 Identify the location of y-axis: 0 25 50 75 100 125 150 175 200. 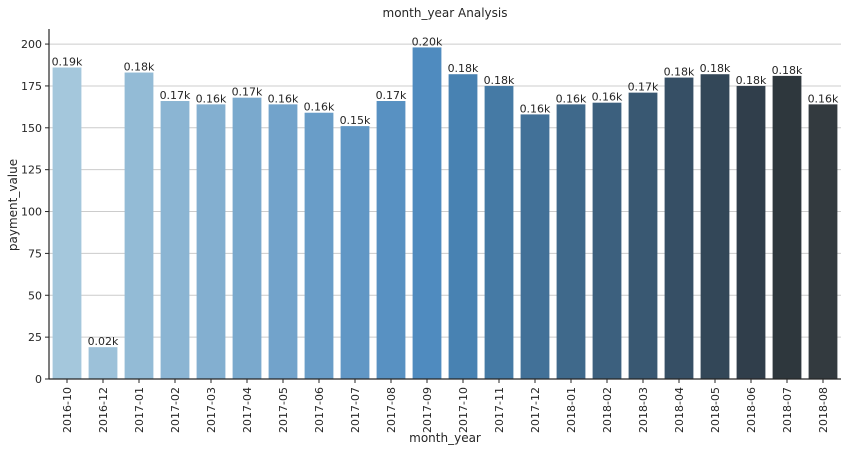
(35, 207).